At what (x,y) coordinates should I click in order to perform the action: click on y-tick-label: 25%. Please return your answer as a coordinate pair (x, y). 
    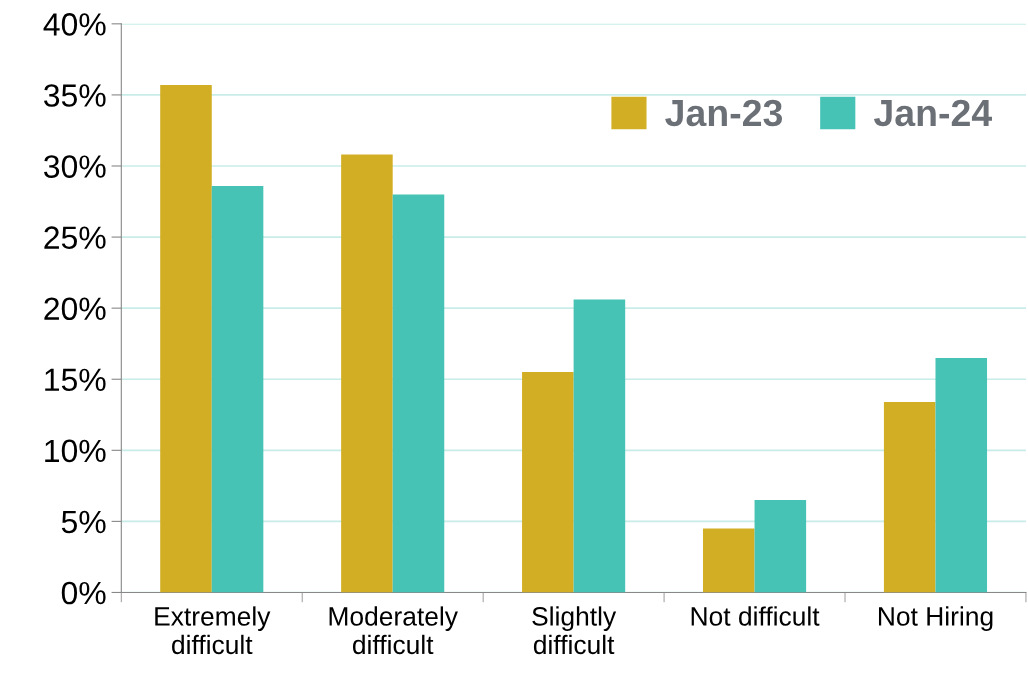
    Looking at the image, I should click on (75, 237).